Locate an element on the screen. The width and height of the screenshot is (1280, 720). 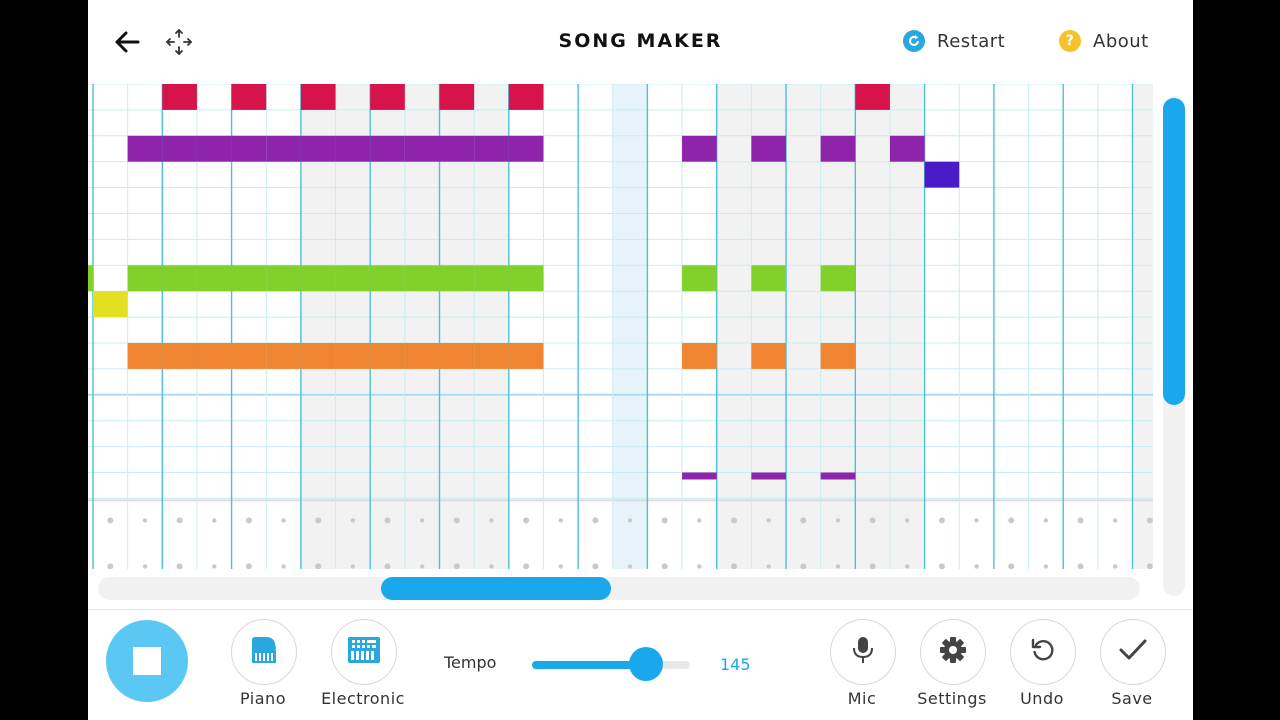
stop-button is located at coordinates (147, 661).